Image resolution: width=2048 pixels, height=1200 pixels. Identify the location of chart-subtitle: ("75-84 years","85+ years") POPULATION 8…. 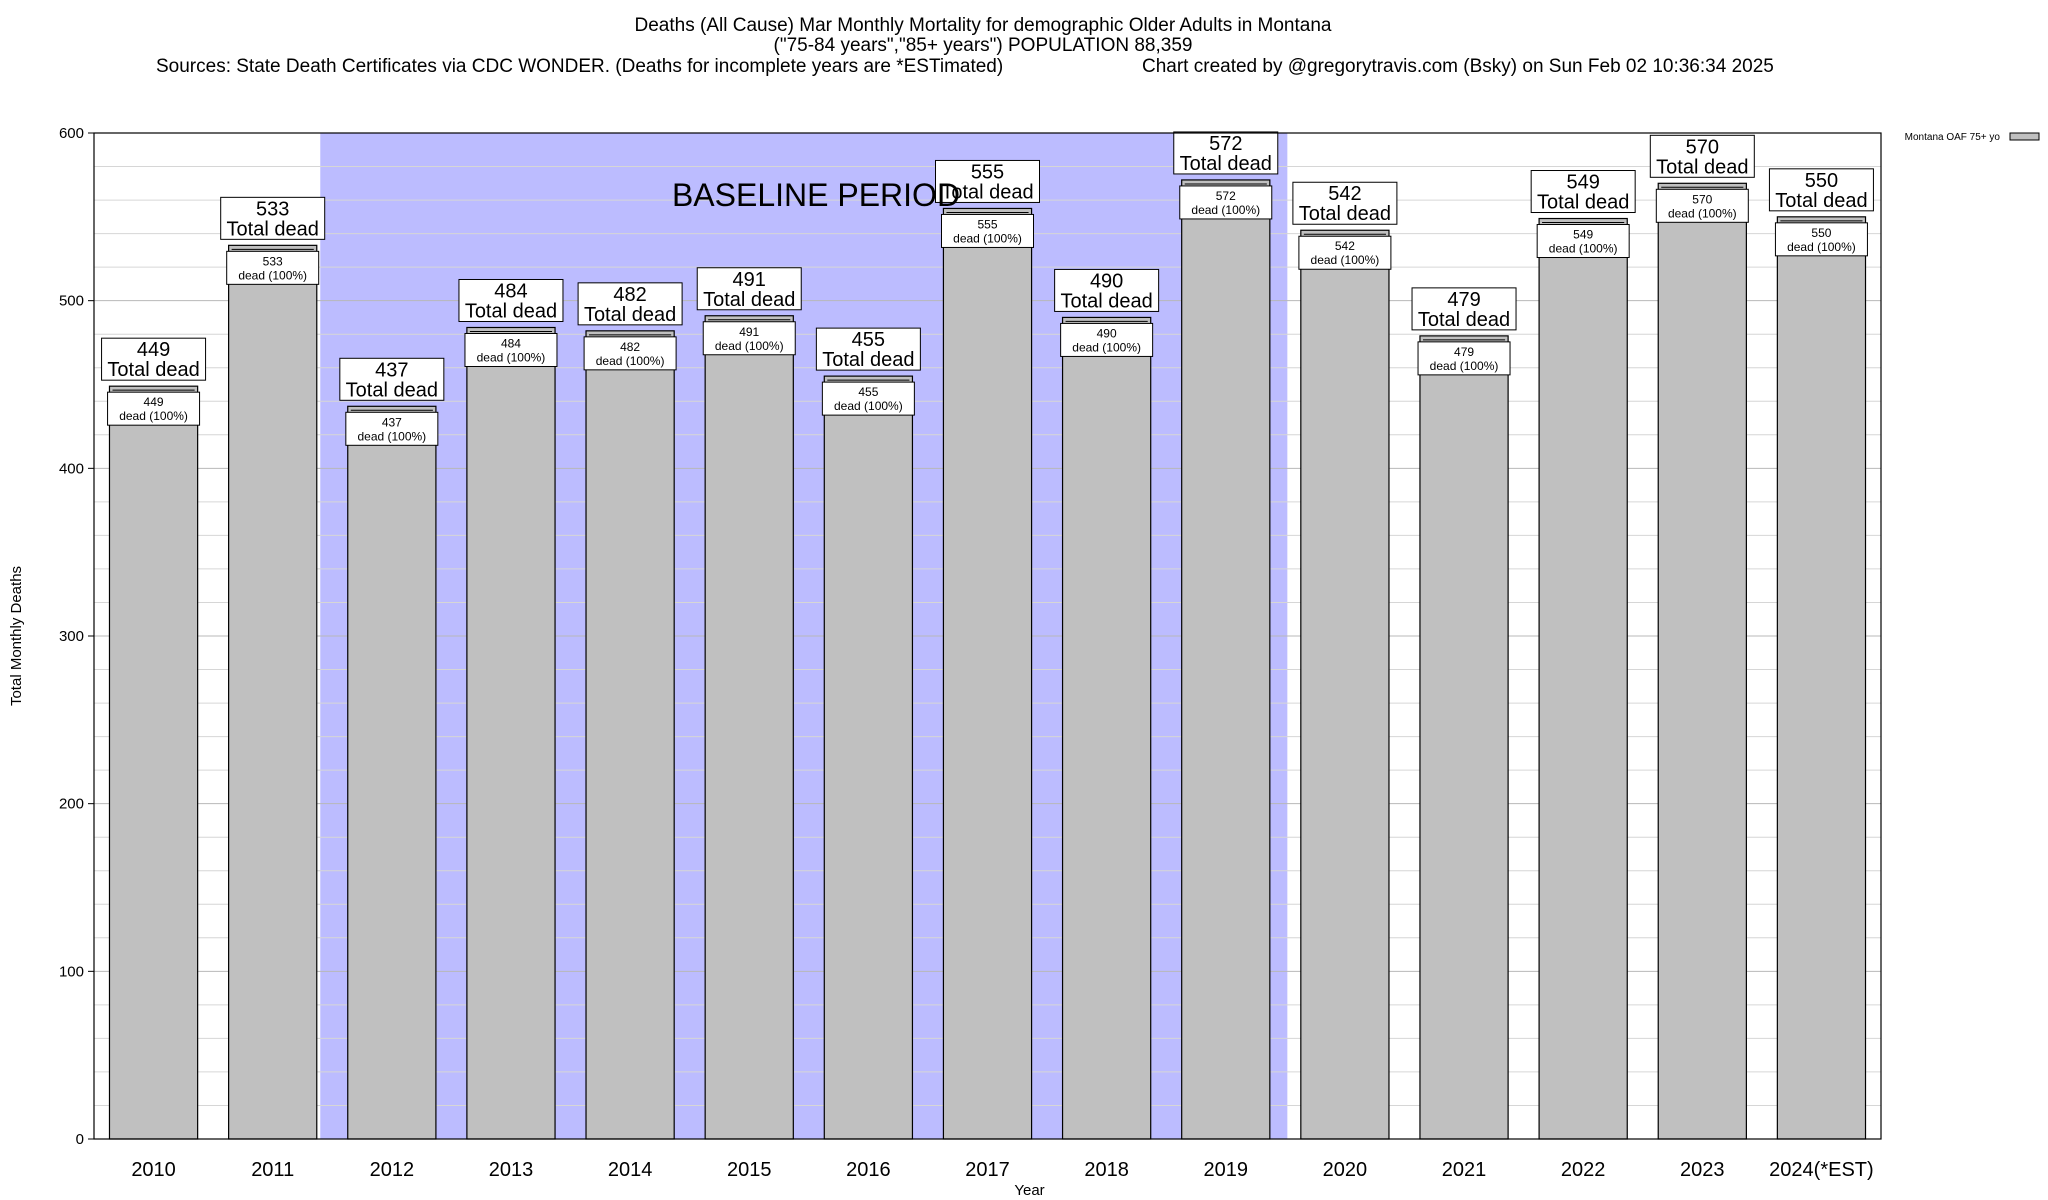
(983, 45).